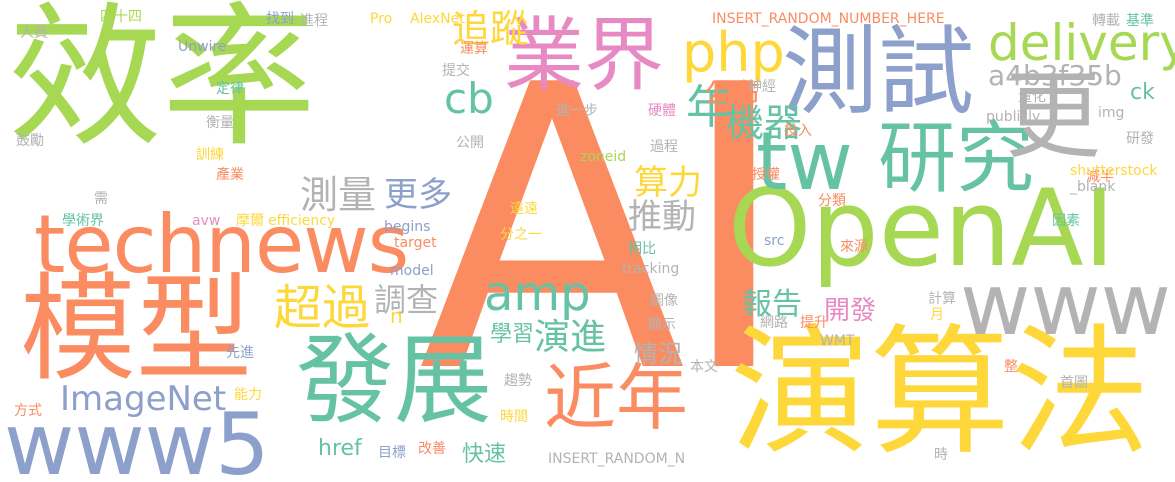  Describe the element at coordinates (772, 304) in the screenshot. I see `word-baogao: 報告` at that location.